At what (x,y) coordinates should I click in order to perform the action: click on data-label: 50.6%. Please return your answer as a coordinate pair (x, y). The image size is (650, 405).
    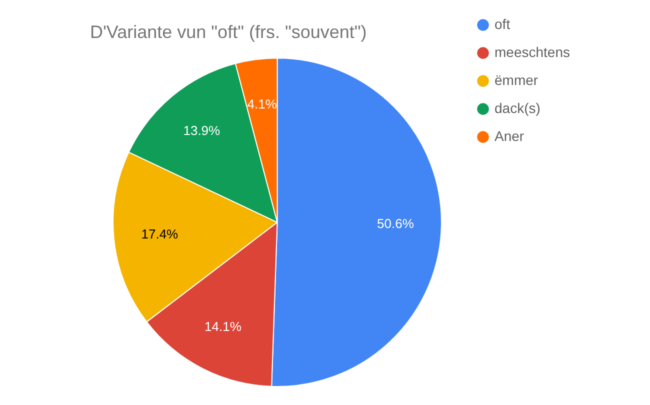
    Looking at the image, I should click on (395, 223).